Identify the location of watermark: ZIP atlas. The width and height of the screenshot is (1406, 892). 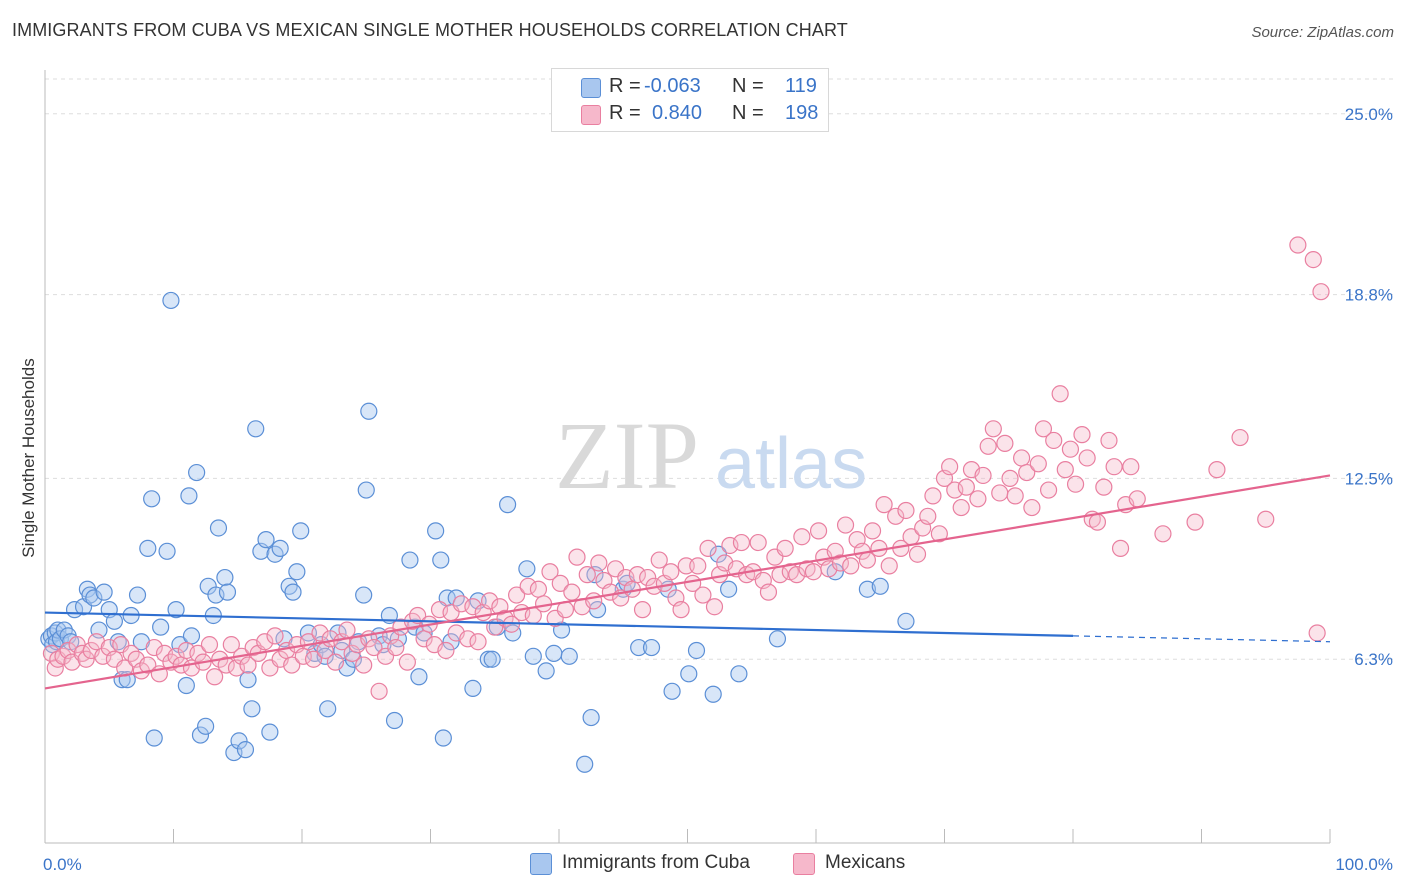
(711, 455).